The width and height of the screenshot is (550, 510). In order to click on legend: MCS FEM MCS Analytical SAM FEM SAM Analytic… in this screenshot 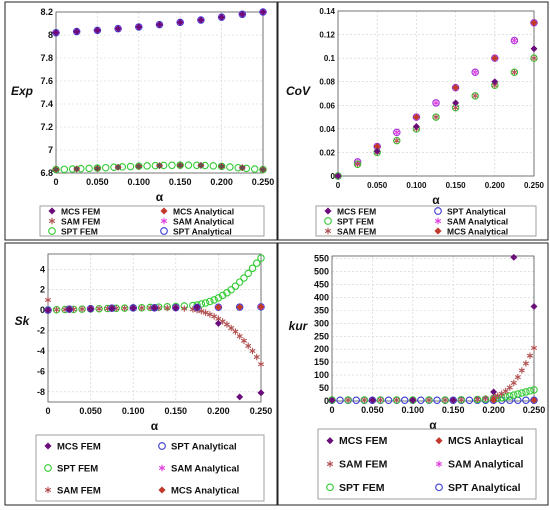, I will do `click(152, 221)`.